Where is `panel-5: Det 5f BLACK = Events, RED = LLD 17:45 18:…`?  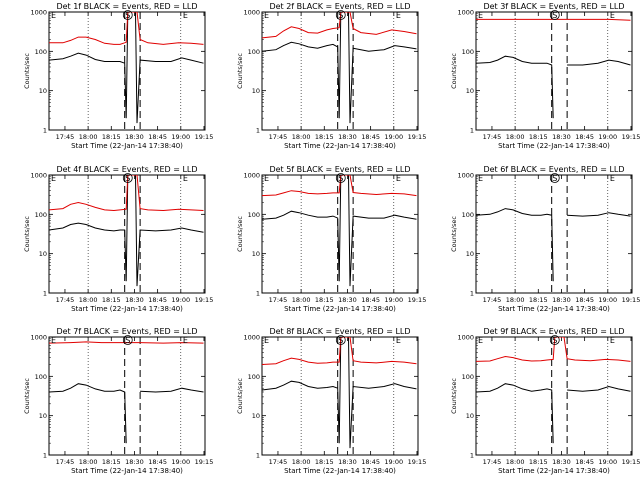
panel-5: Det 5f BLACK = Events, RED = LLD 17:45 18:… is located at coordinates (331, 239).